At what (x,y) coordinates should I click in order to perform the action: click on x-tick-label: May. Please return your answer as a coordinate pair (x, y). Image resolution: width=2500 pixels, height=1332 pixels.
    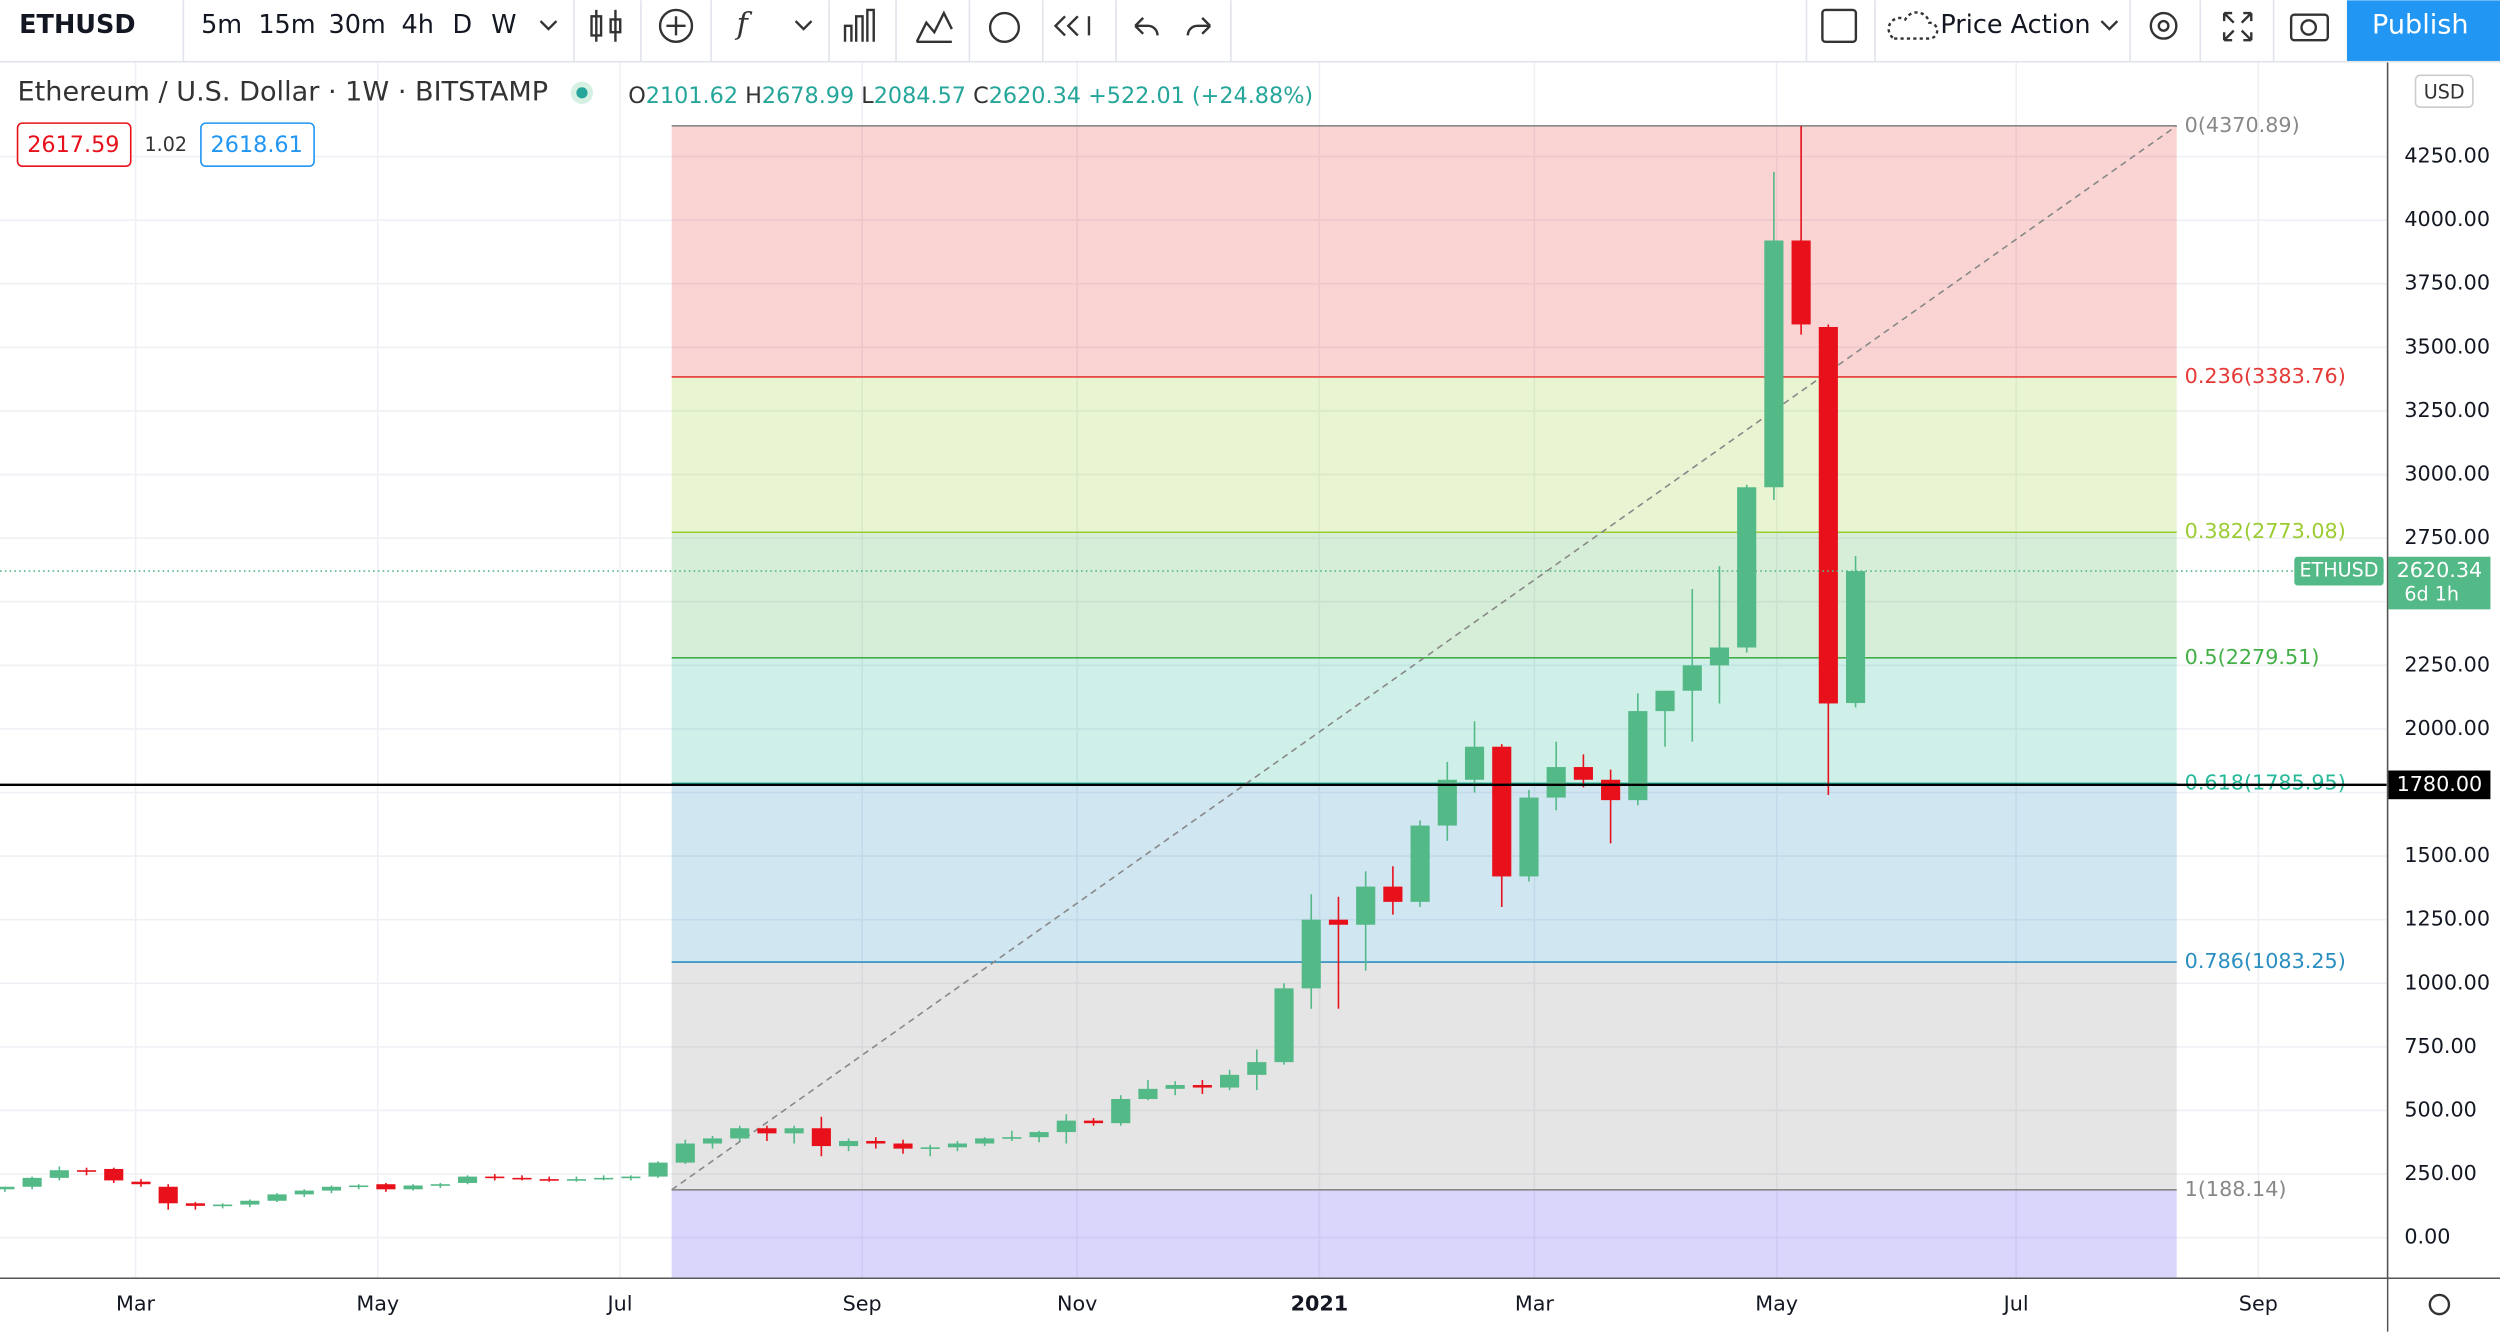
    Looking at the image, I should click on (377, 1304).